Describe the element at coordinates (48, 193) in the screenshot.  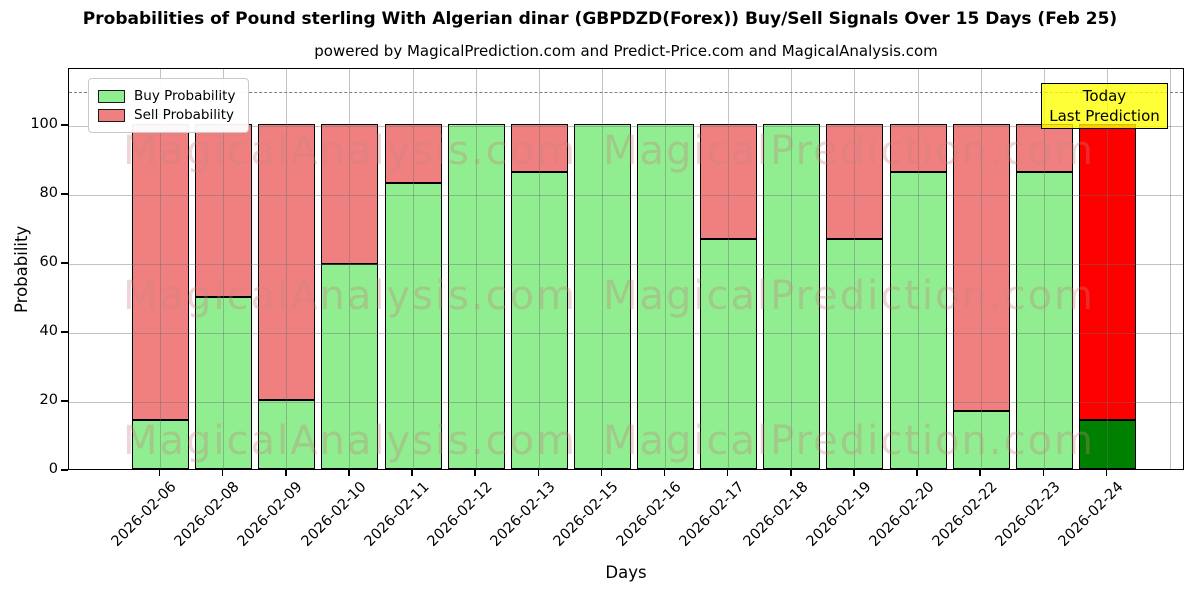
I see `y-tick-label: 80` at that location.